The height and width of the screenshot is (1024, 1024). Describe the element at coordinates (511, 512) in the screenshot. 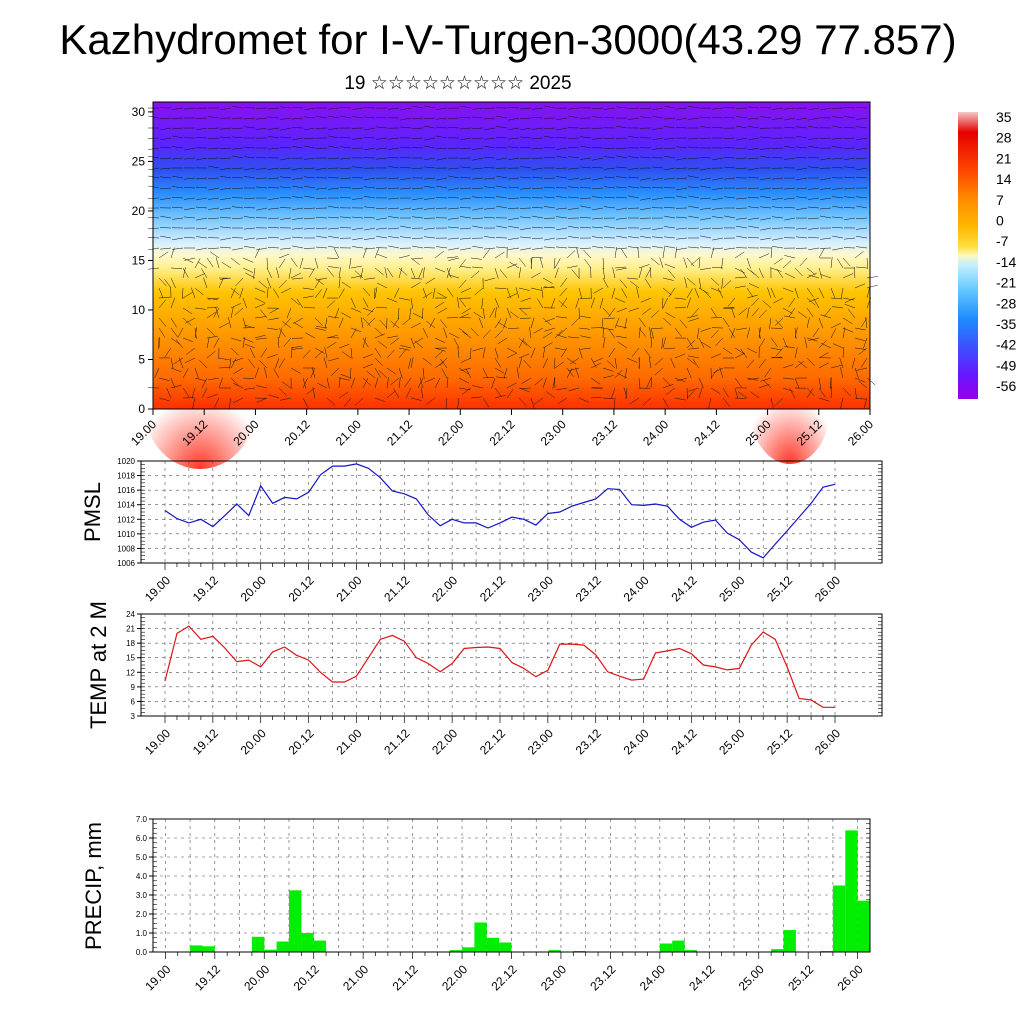

I see `pmsl-frame` at that location.